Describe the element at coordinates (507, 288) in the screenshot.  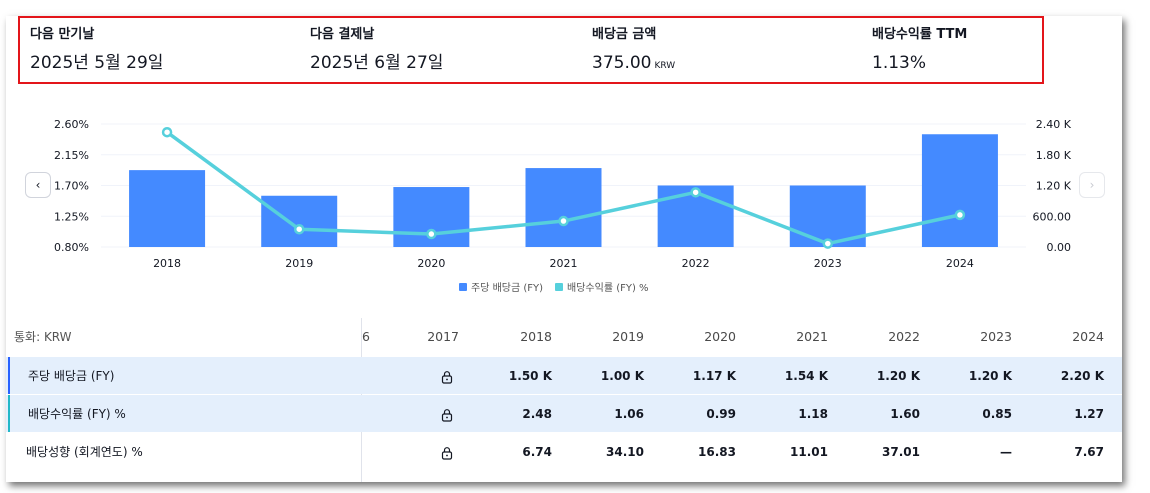
I see `legend-label-bar: 주당 배당금 (FY)` at that location.